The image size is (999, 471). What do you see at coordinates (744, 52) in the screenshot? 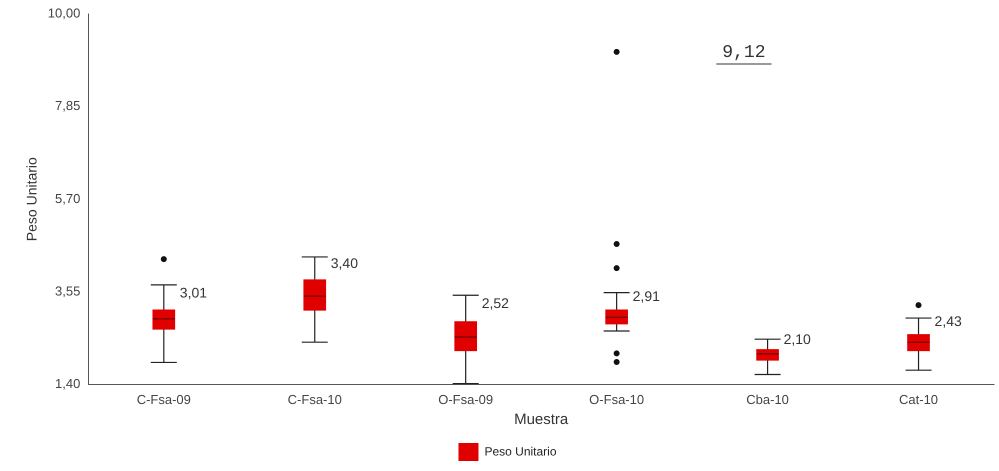
I see `annotation: 9,12` at bounding box center [744, 52].